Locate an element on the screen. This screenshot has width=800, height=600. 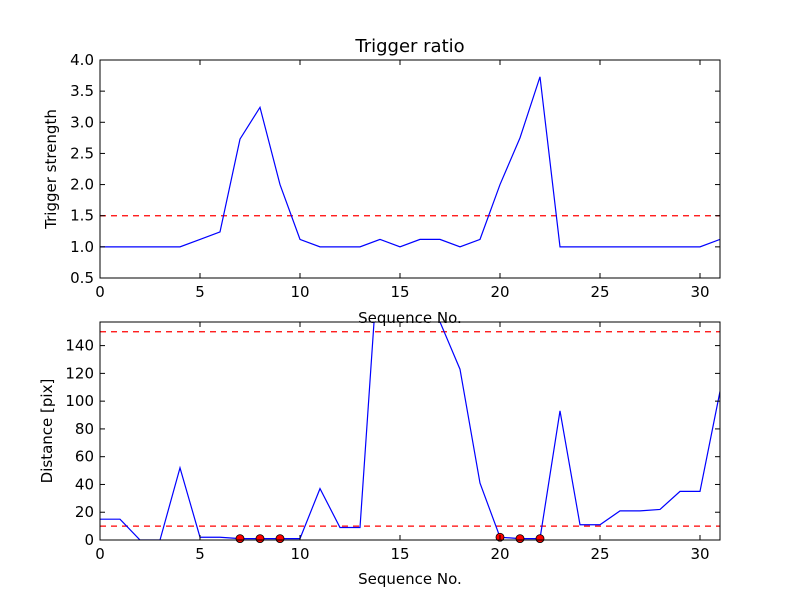
y-tick-label: 1.0 is located at coordinates (82, 247).